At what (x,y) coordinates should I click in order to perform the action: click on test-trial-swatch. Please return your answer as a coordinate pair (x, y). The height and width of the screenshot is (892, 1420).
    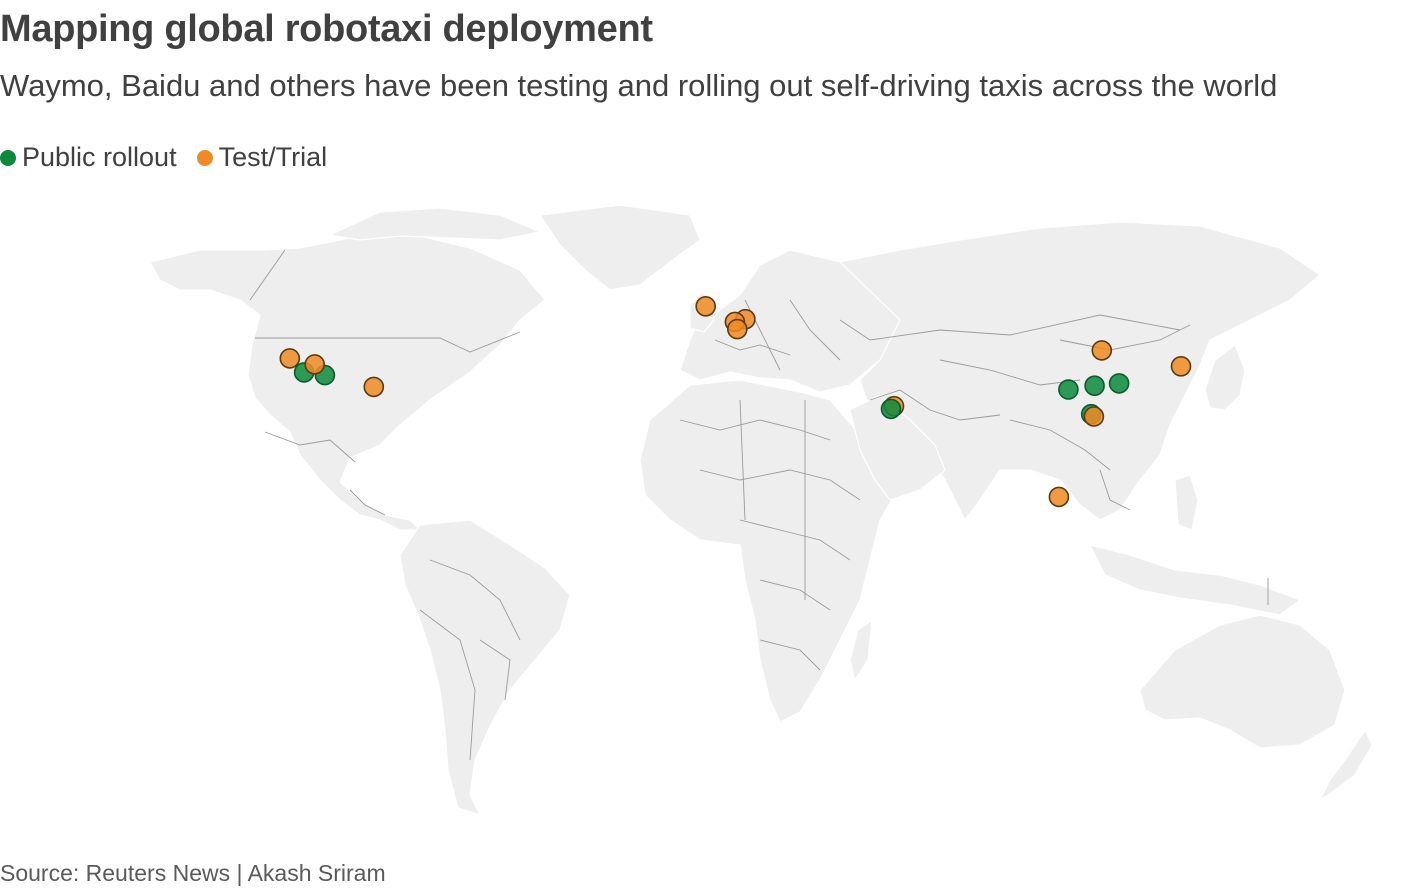
    Looking at the image, I should click on (204, 157).